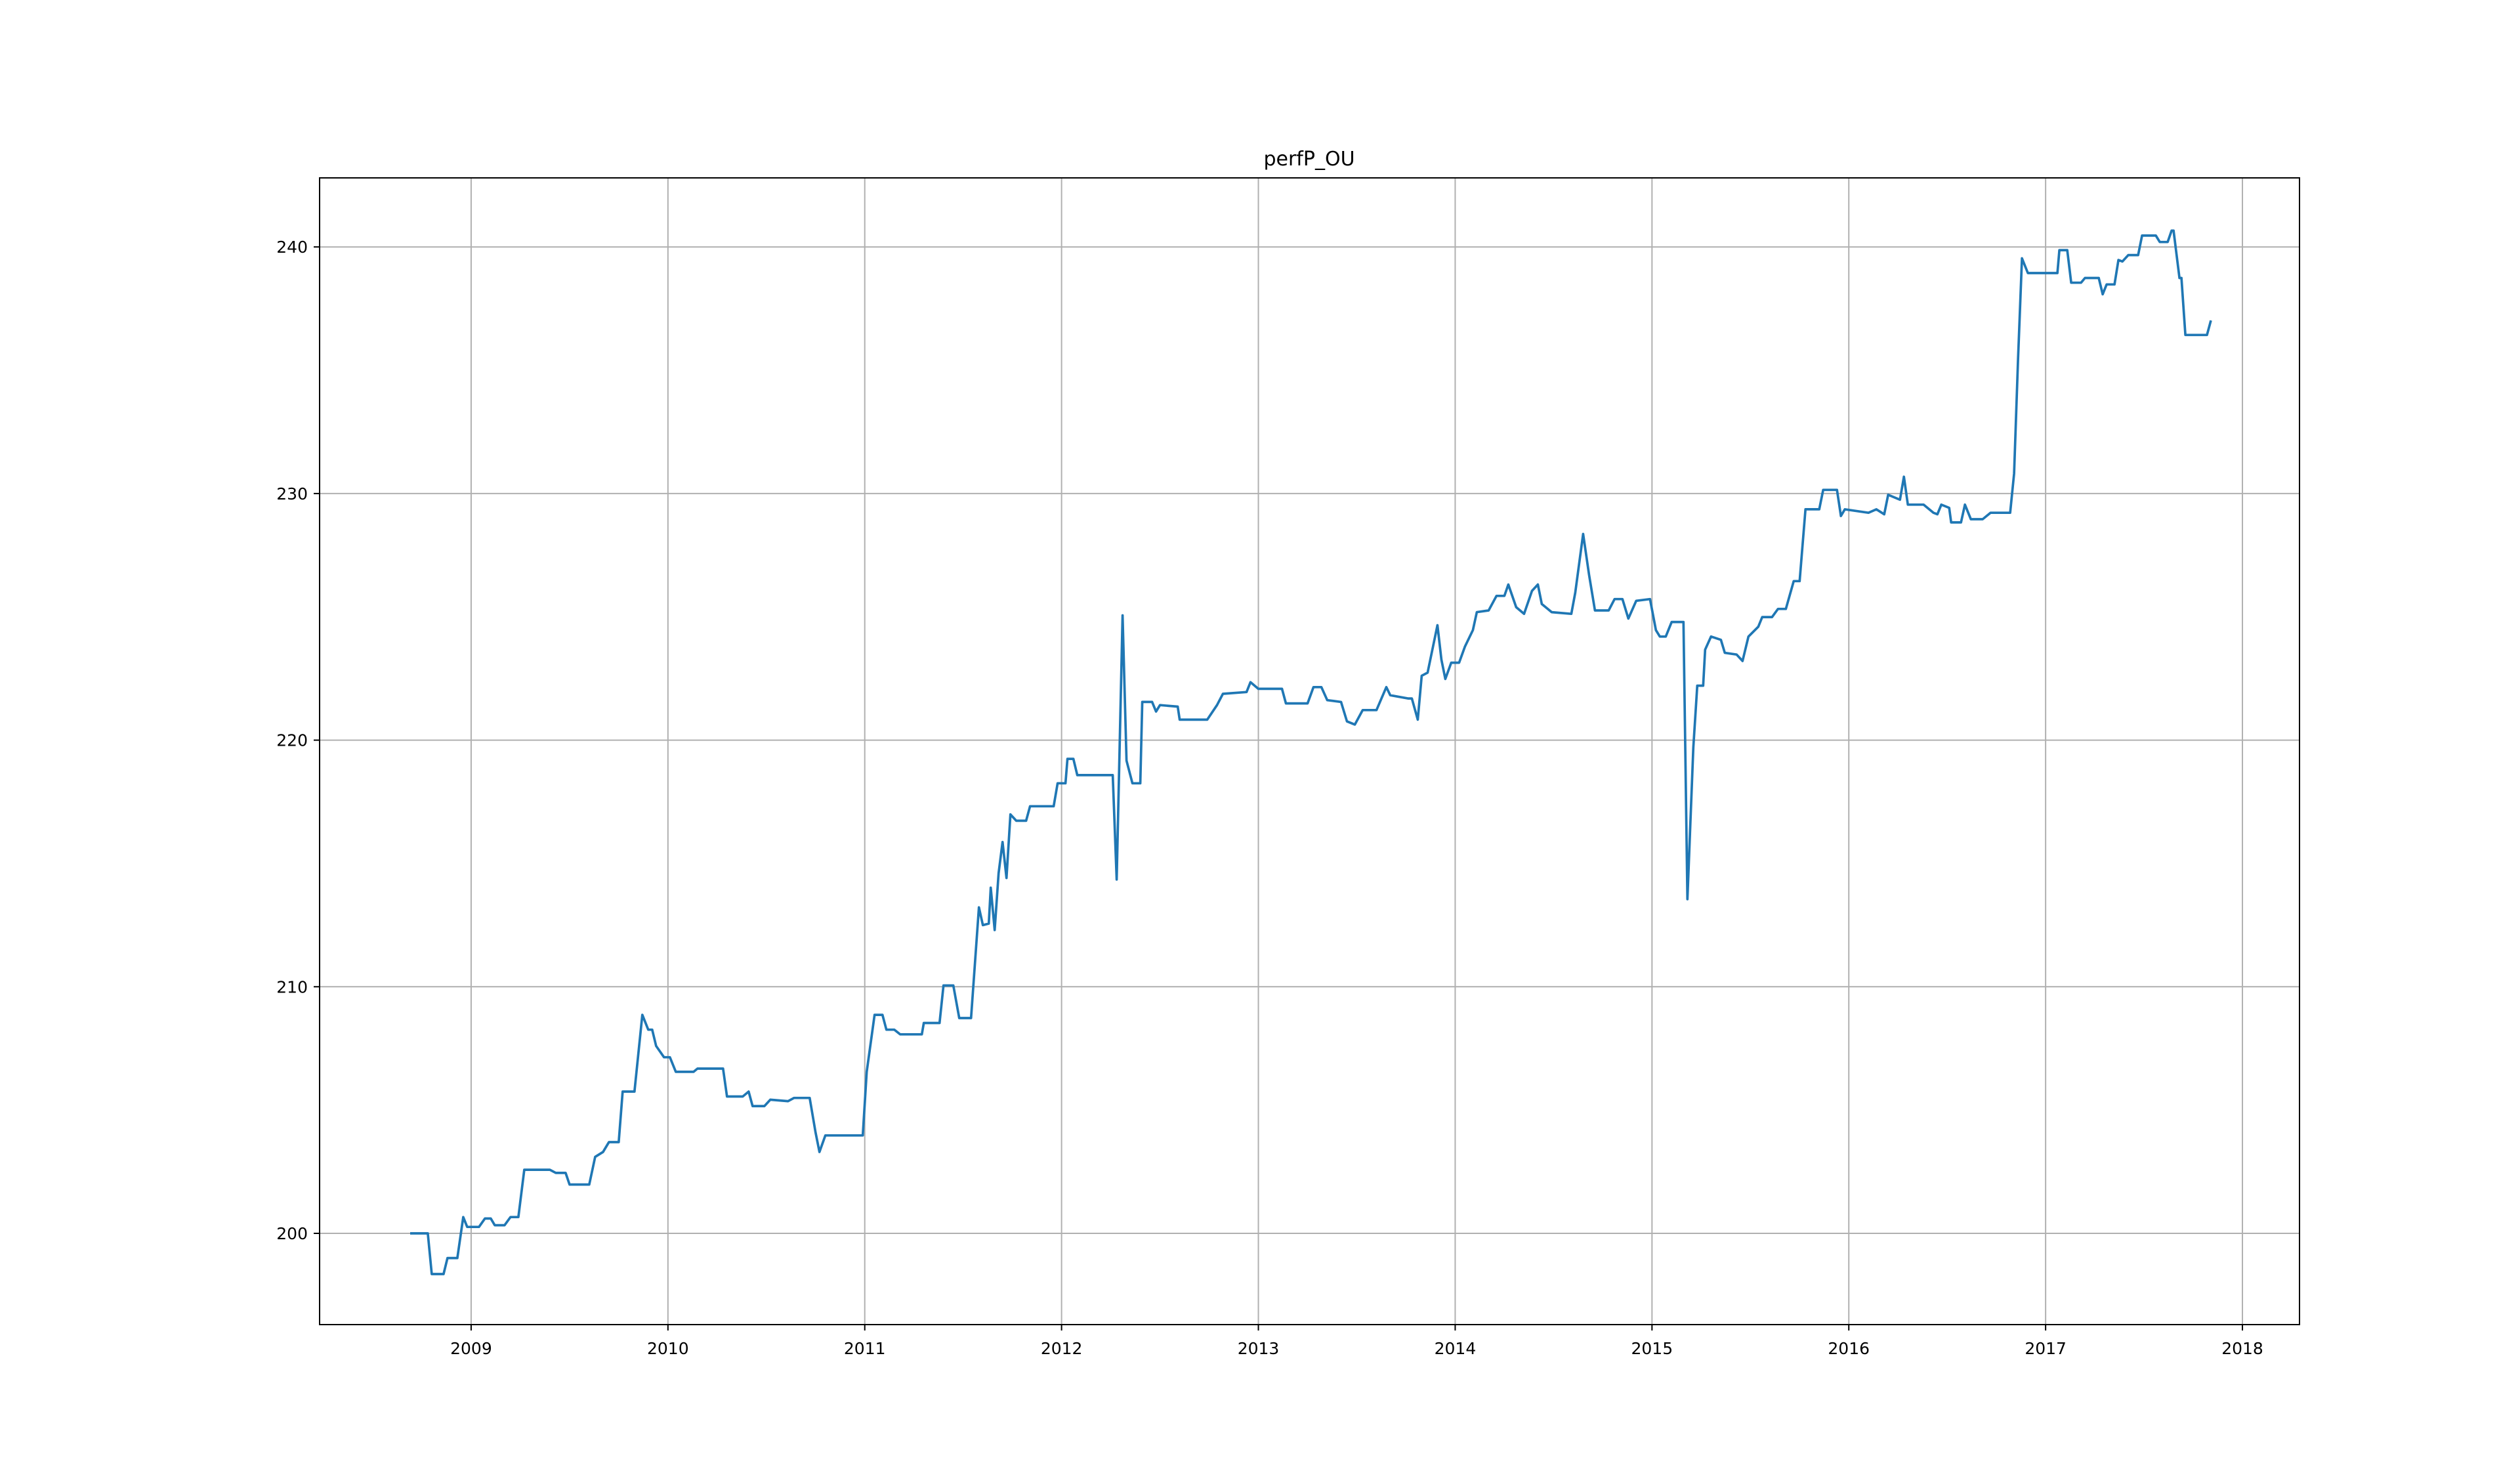 The height and width of the screenshot is (1469, 2520). What do you see at coordinates (292, 1233) in the screenshot?
I see `y-tick-label: 200` at bounding box center [292, 1233].